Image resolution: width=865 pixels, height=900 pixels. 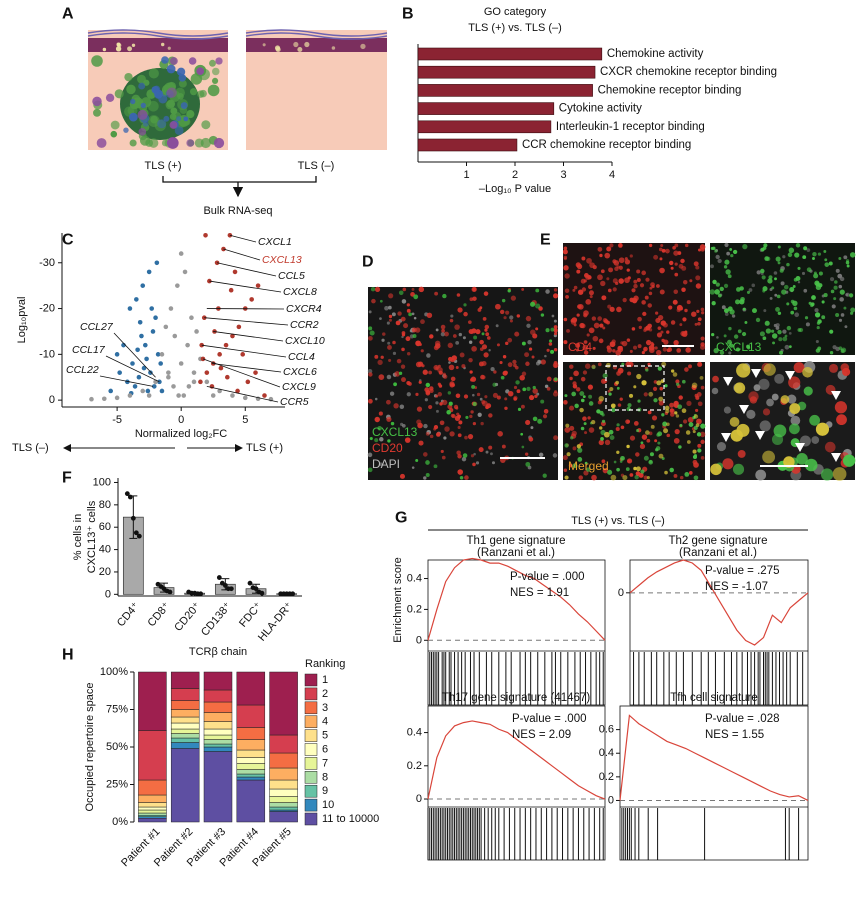 What do you see at coordinates (736, 587) in the screenshot?
I see `stat-annotation: NES = -1.07` at bounding box center [736, 587].